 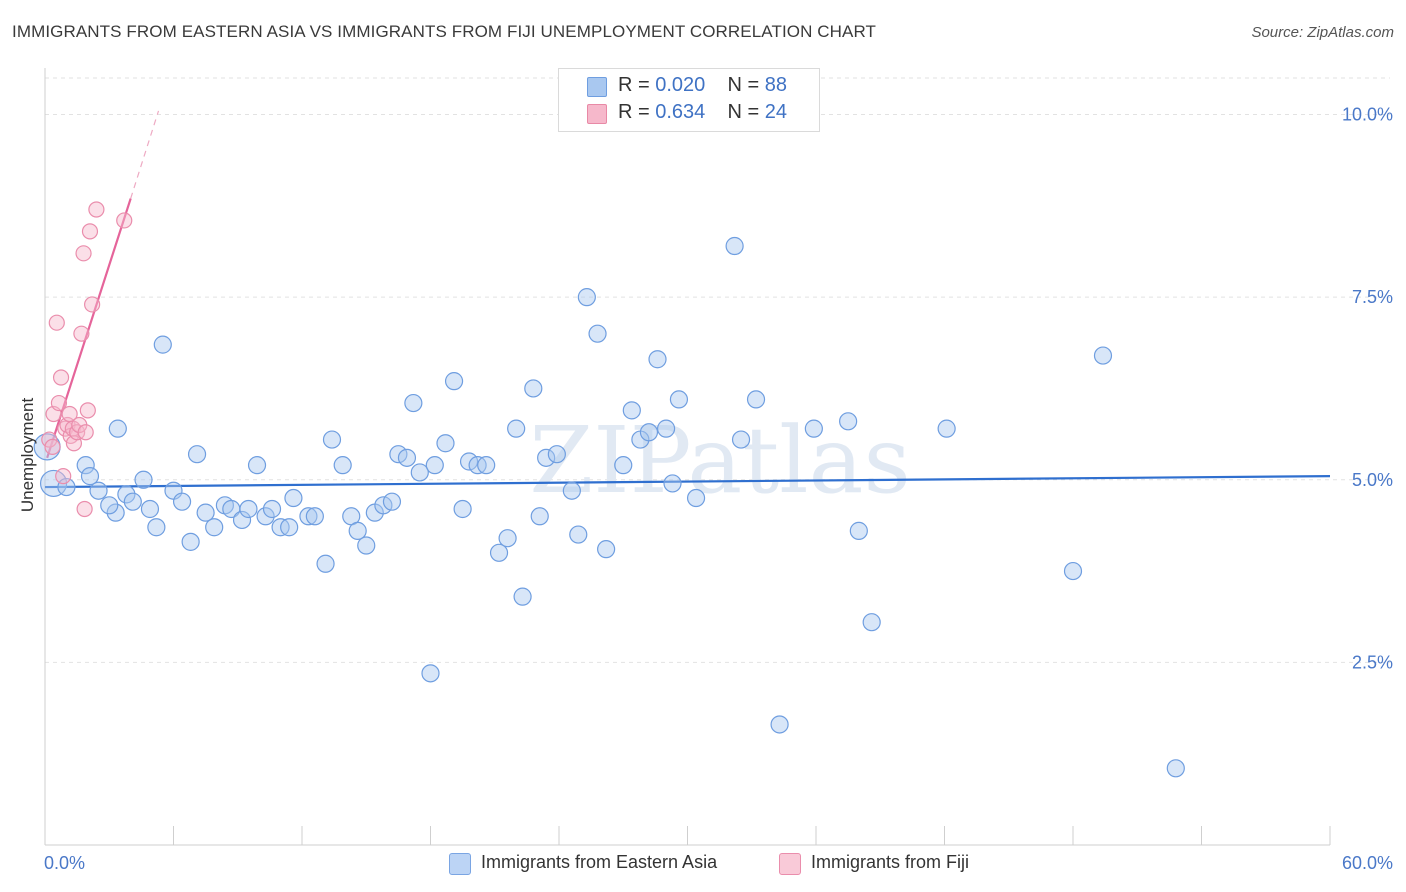 What do you see at coordinates (1367, 115) in the screenshot?
I see `y-tick-label: 10.0%` at bounding box center [1367, 115].